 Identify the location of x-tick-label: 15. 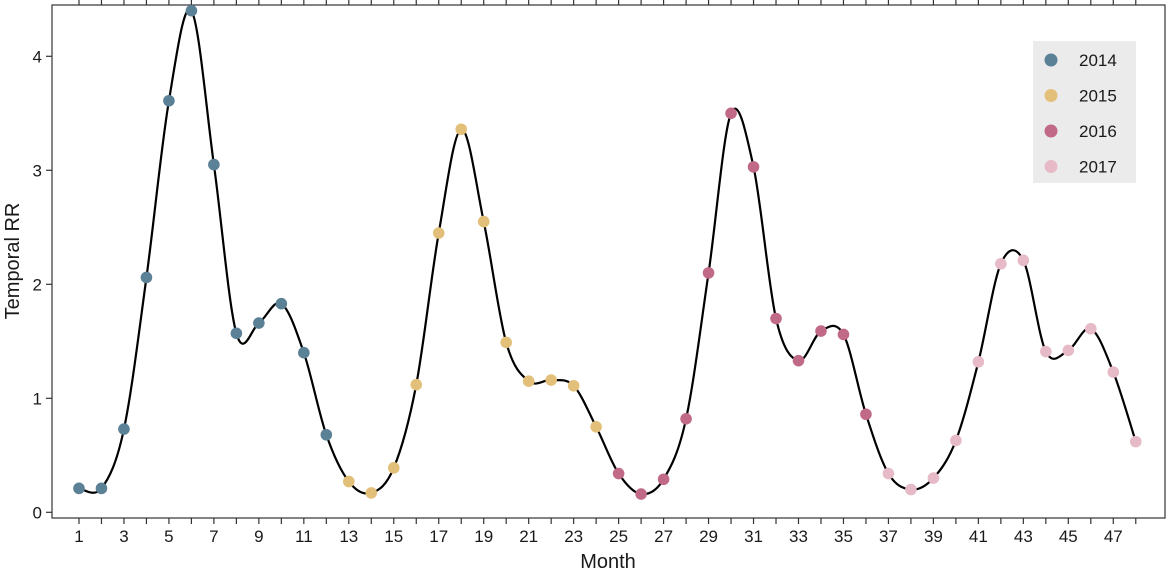
(393, 536).